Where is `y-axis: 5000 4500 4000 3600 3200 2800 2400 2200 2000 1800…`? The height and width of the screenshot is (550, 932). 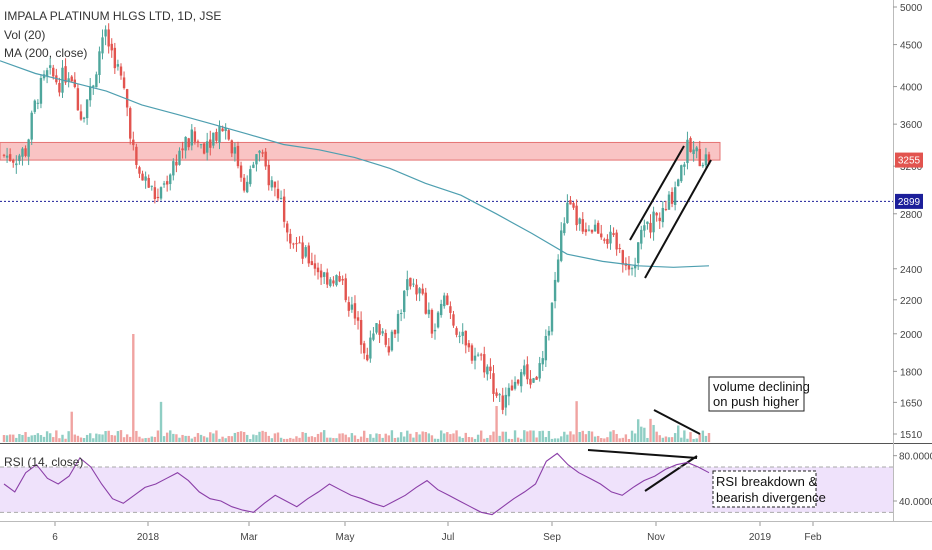
y-axis: 5000 4500 4000 3600 3200 2800 2400 2200 2000 1800… is located at coordinates (912, 255).